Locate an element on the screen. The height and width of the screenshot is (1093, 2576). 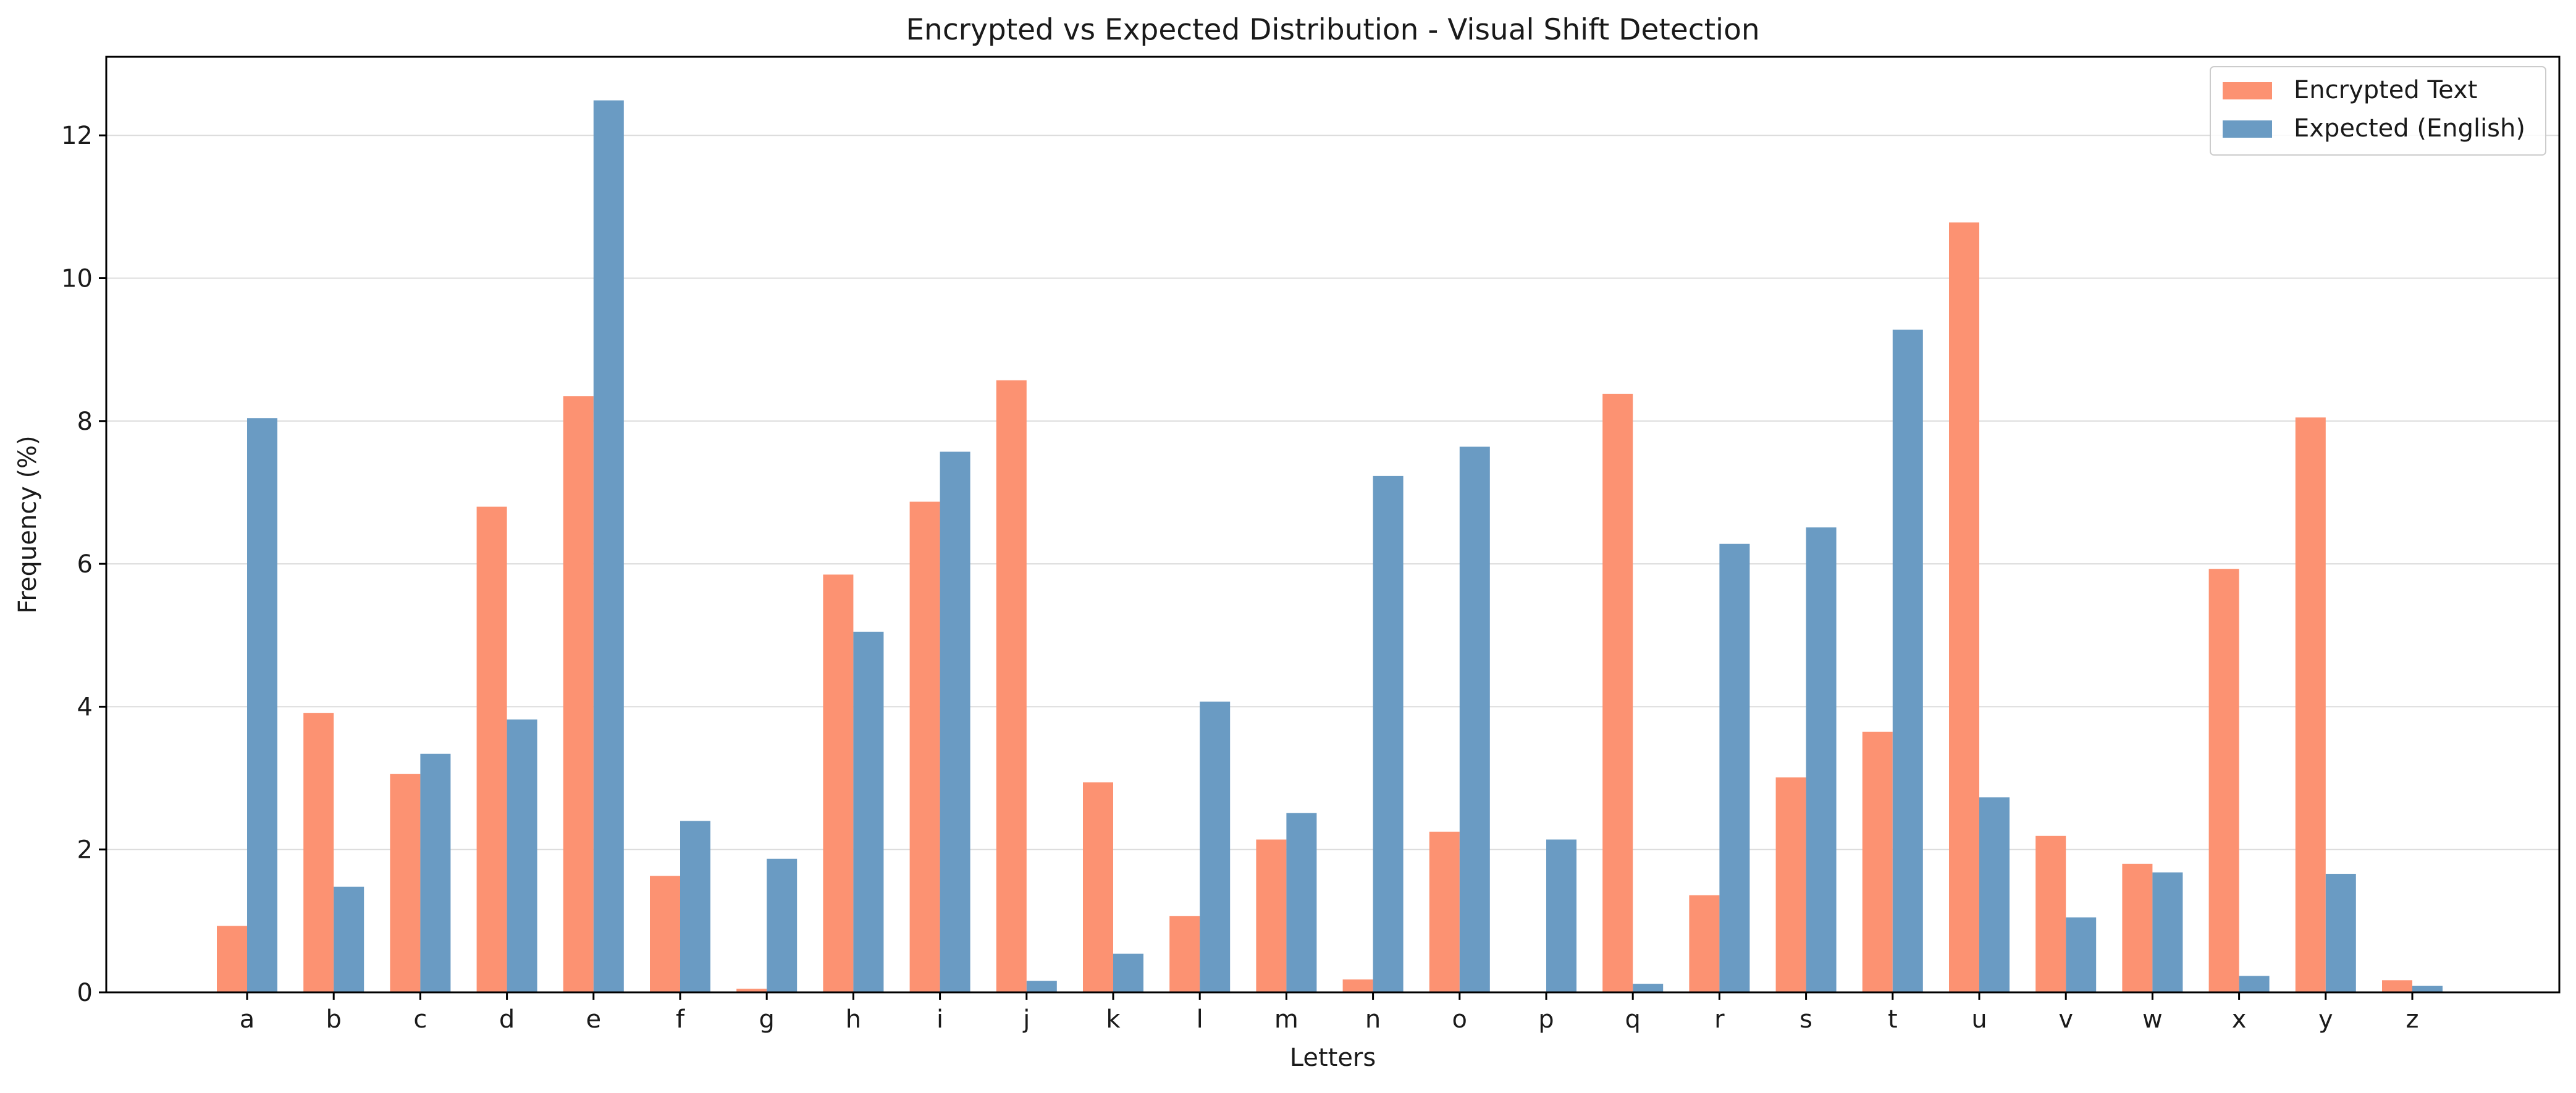
x-tick-label: c is located at coordinates (420, 1019).